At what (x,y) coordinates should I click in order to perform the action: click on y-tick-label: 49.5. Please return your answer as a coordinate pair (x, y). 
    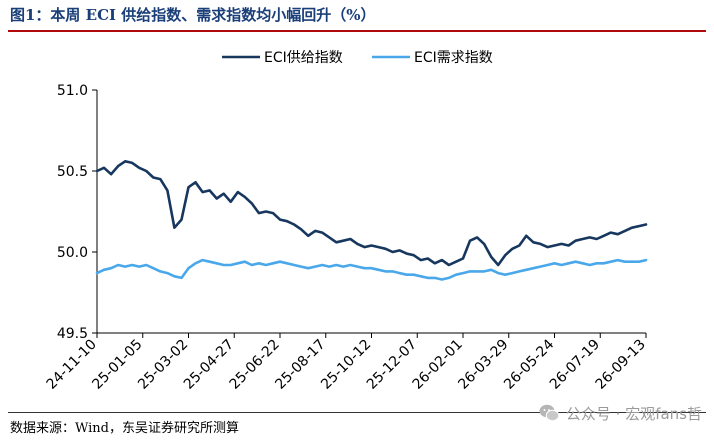
    Looking at the image, I should click on (72, 334).